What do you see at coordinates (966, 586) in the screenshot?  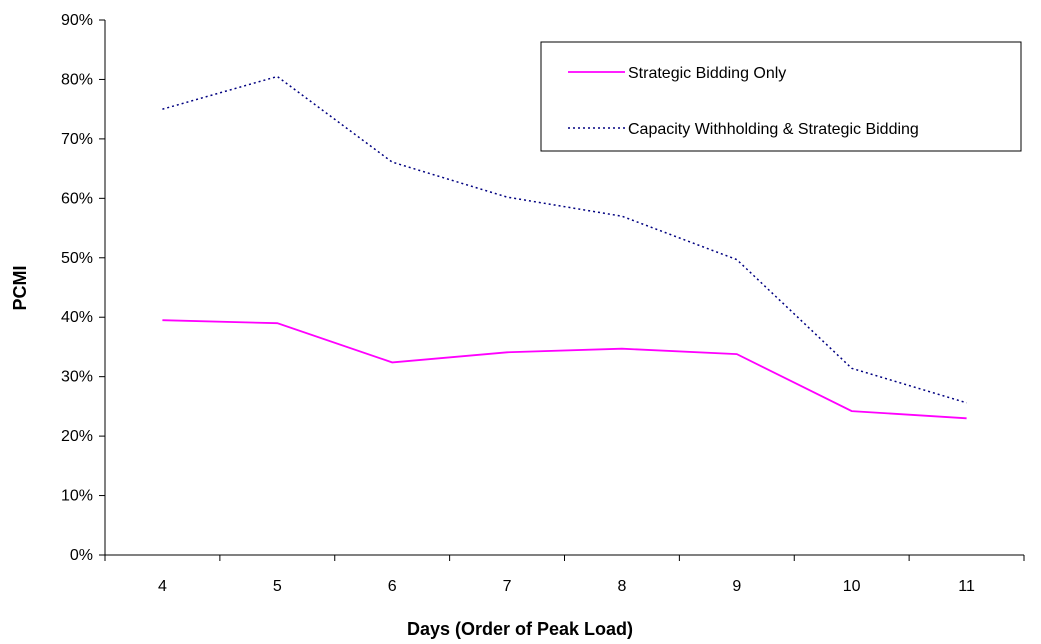 I see `x-tick-label: 11` at bounding box center [966, 586].